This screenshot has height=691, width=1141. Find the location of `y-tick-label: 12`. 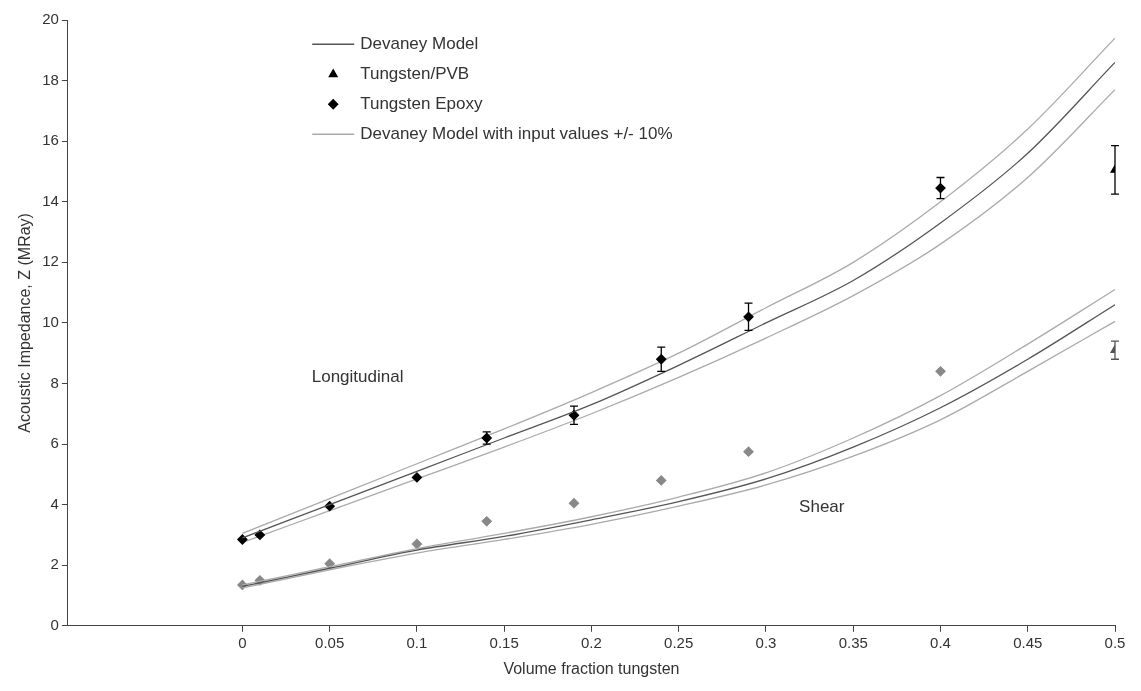

y-tick-label: 12 is located at coordinates (50, 261).